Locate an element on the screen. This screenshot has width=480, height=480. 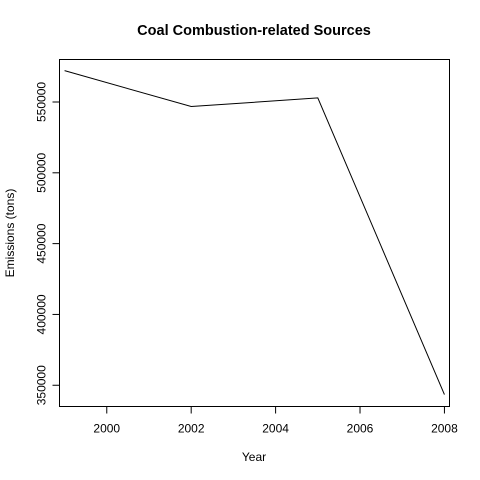
x-axis: 2000 2002 2004 2006 2008 is located at coordinates (275, 421).